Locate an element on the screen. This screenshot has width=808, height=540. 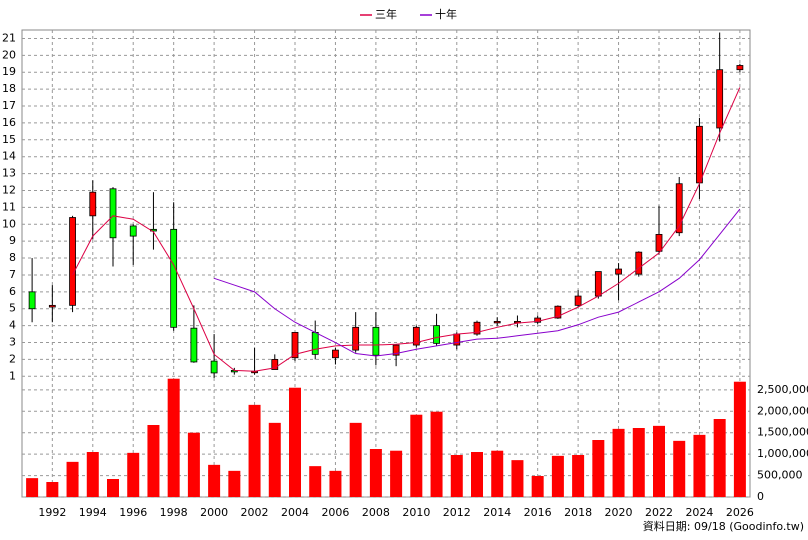
x-tick-label: 2008 is located at coordinates (376, 512).